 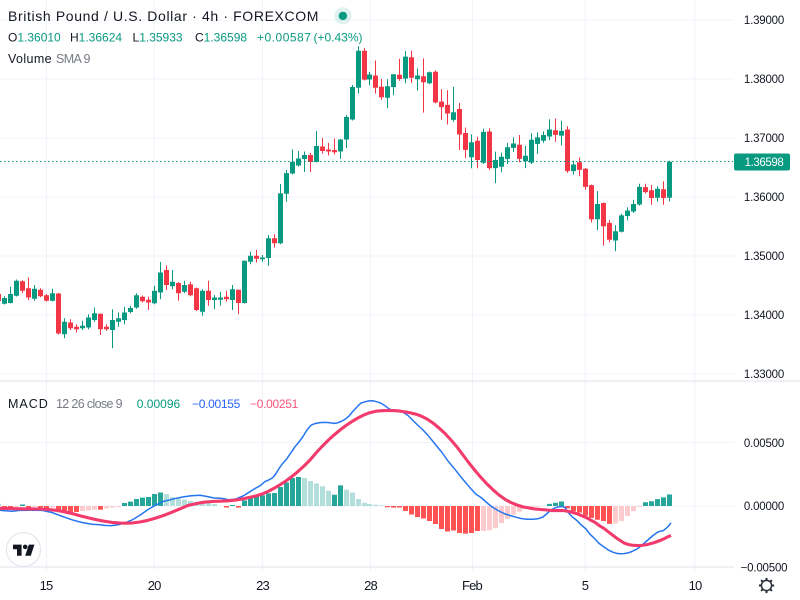 What do you see at coordinates (274, 404) in the screenshot?
I see `svg-text: −0.00251` at bounding box center [274, 404].